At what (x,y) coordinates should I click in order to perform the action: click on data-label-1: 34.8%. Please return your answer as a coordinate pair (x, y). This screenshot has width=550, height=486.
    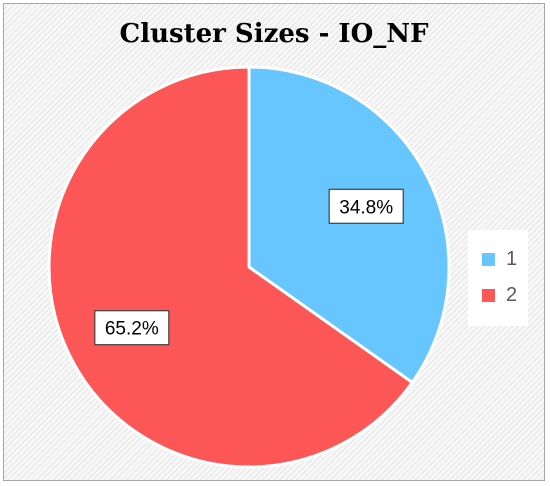
    Looking at the image, I should click on (366, 206).